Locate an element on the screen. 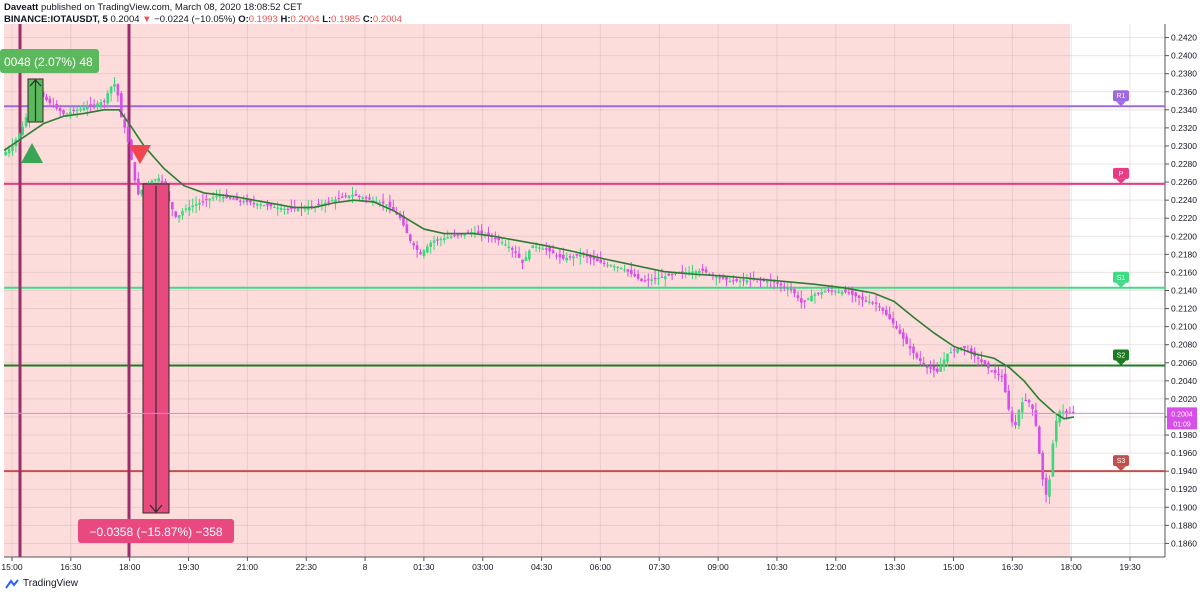 This screenshot has width=1200, height=594. short-measure-label-box is located at coordinates (156, 531).